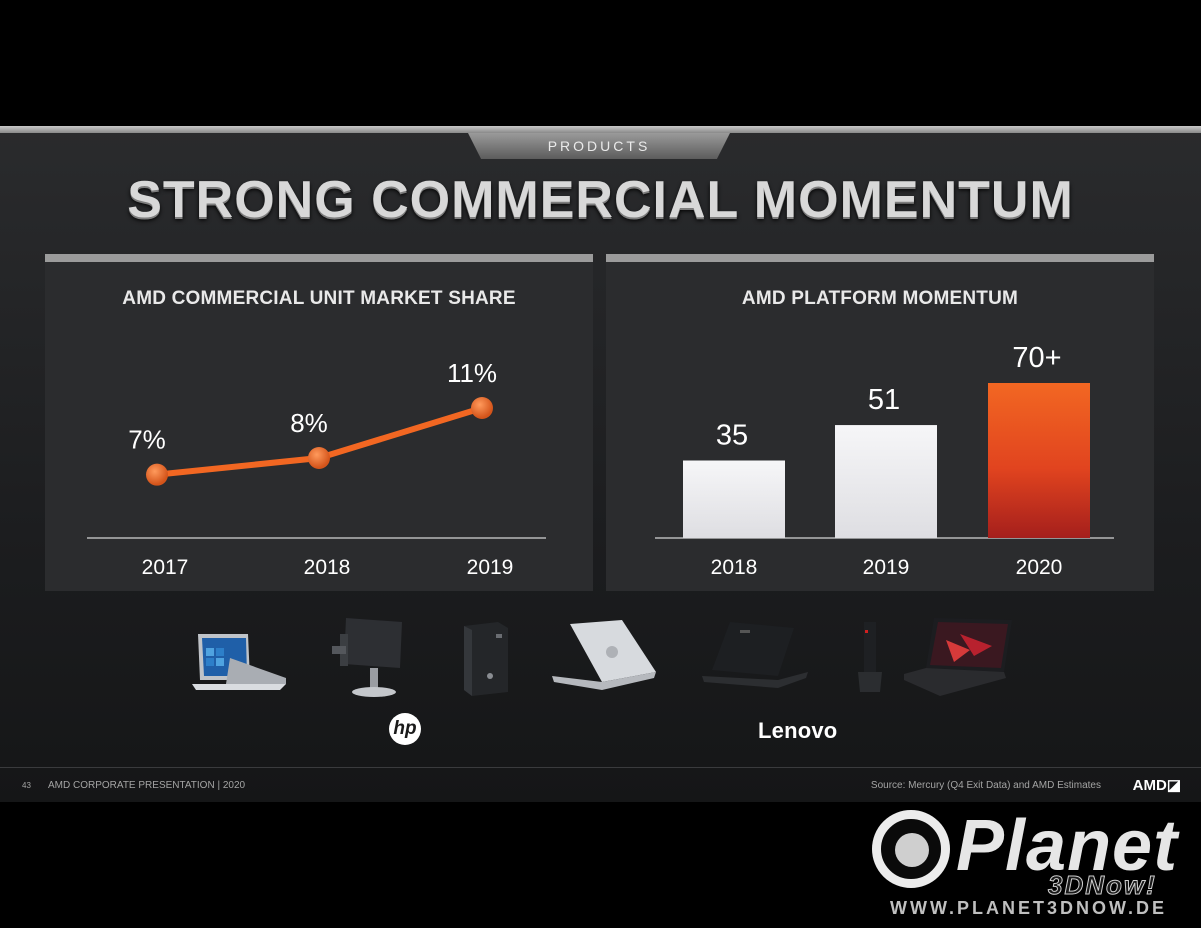 This screenshot has height=928, width=1201. I want to click on planet3dnow-watermark: Planet 3DNow! WWW.PLANET3DNOW.DE, so click(1035, 866).